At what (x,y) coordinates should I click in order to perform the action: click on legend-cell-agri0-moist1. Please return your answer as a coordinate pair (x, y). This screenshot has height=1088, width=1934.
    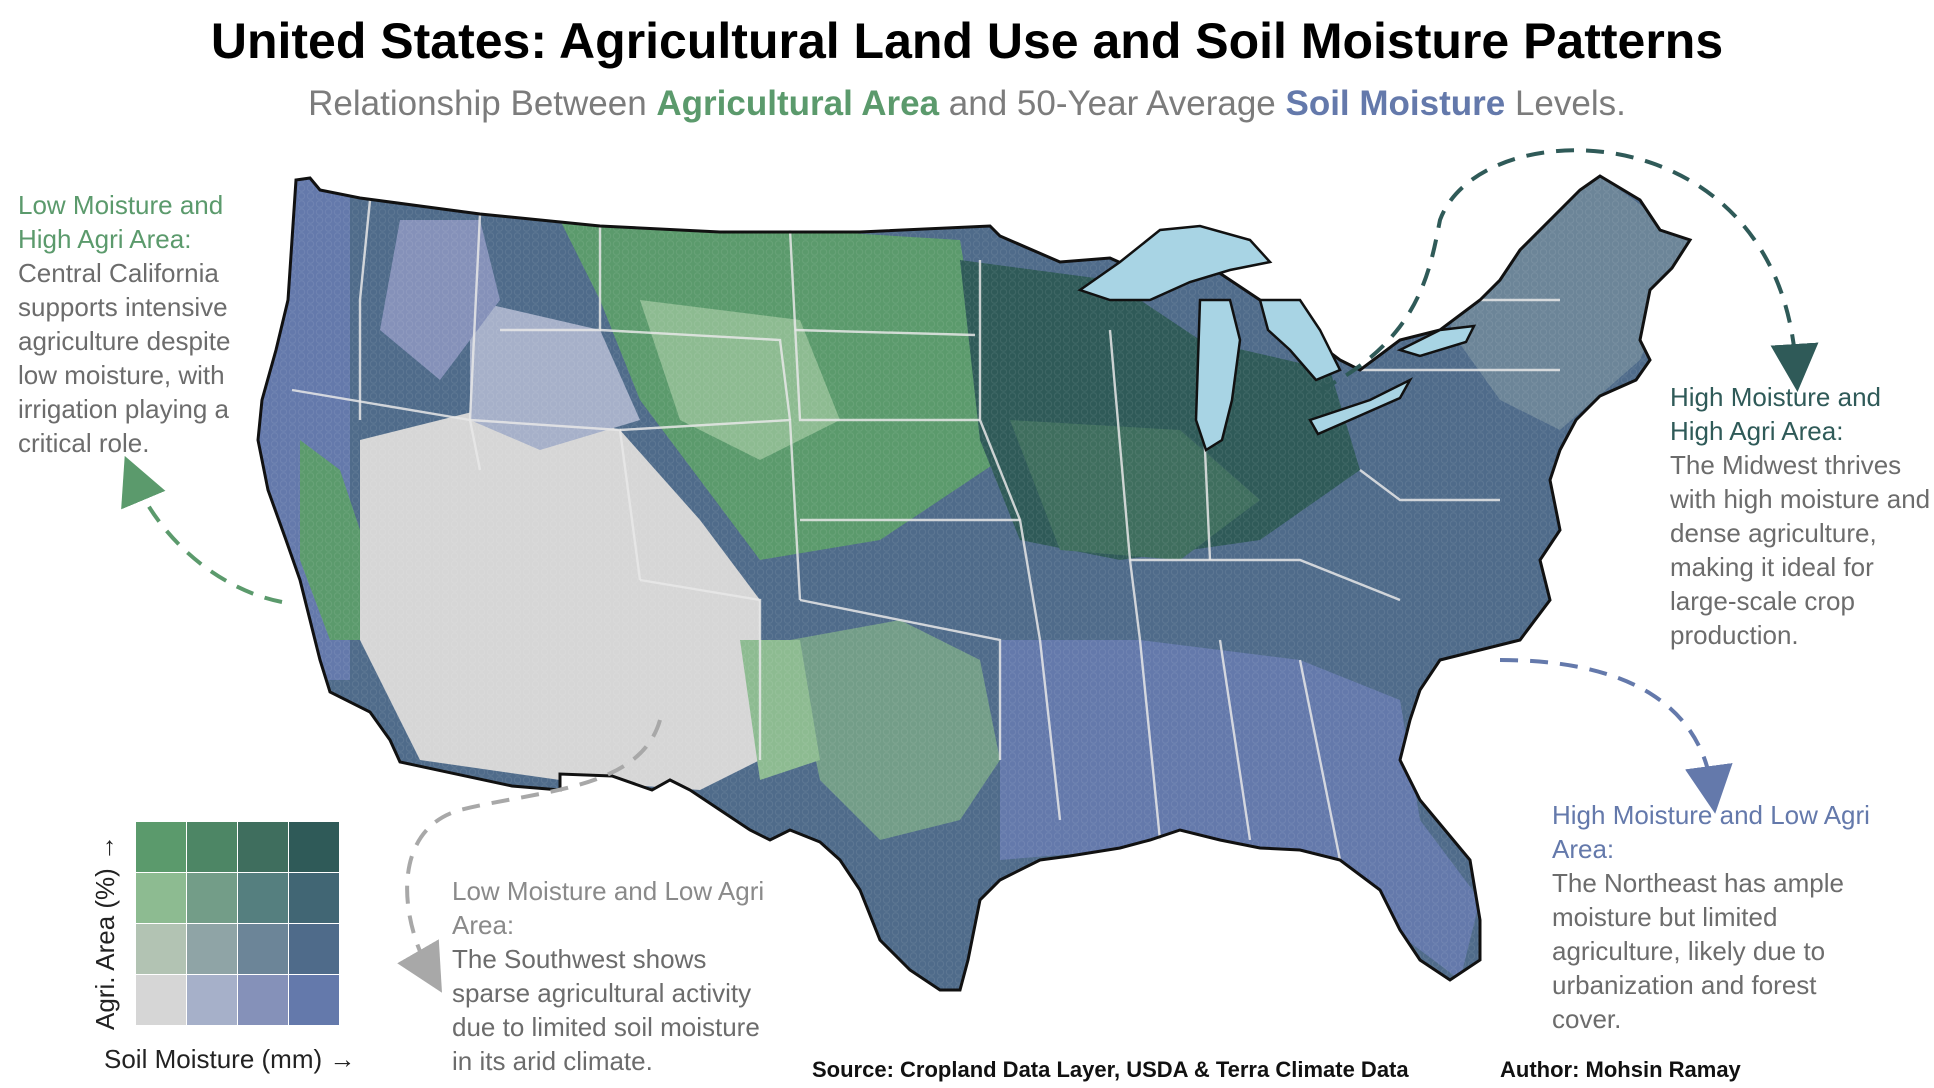
    Looking at the image, I should click on (212, 1000).